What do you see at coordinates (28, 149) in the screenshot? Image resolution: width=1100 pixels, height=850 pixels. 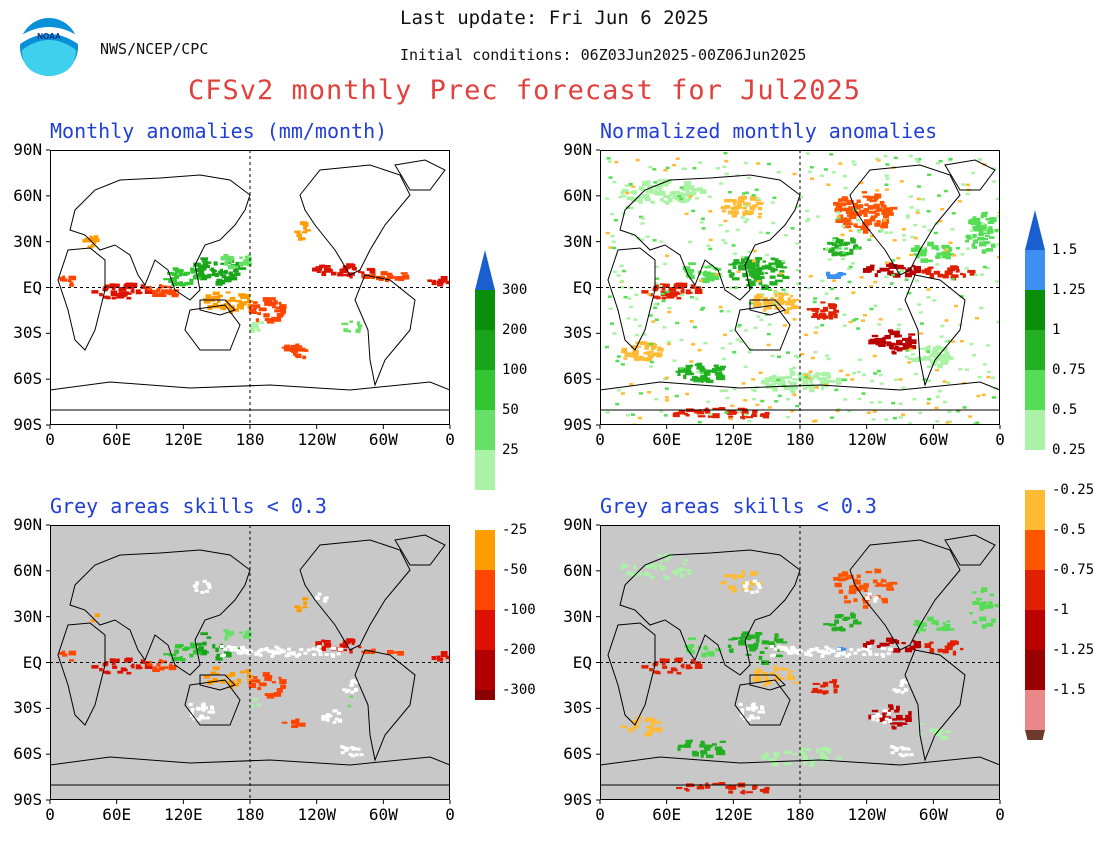 I see `lat-tick-label: 90N` at bounding box center [28, 149].